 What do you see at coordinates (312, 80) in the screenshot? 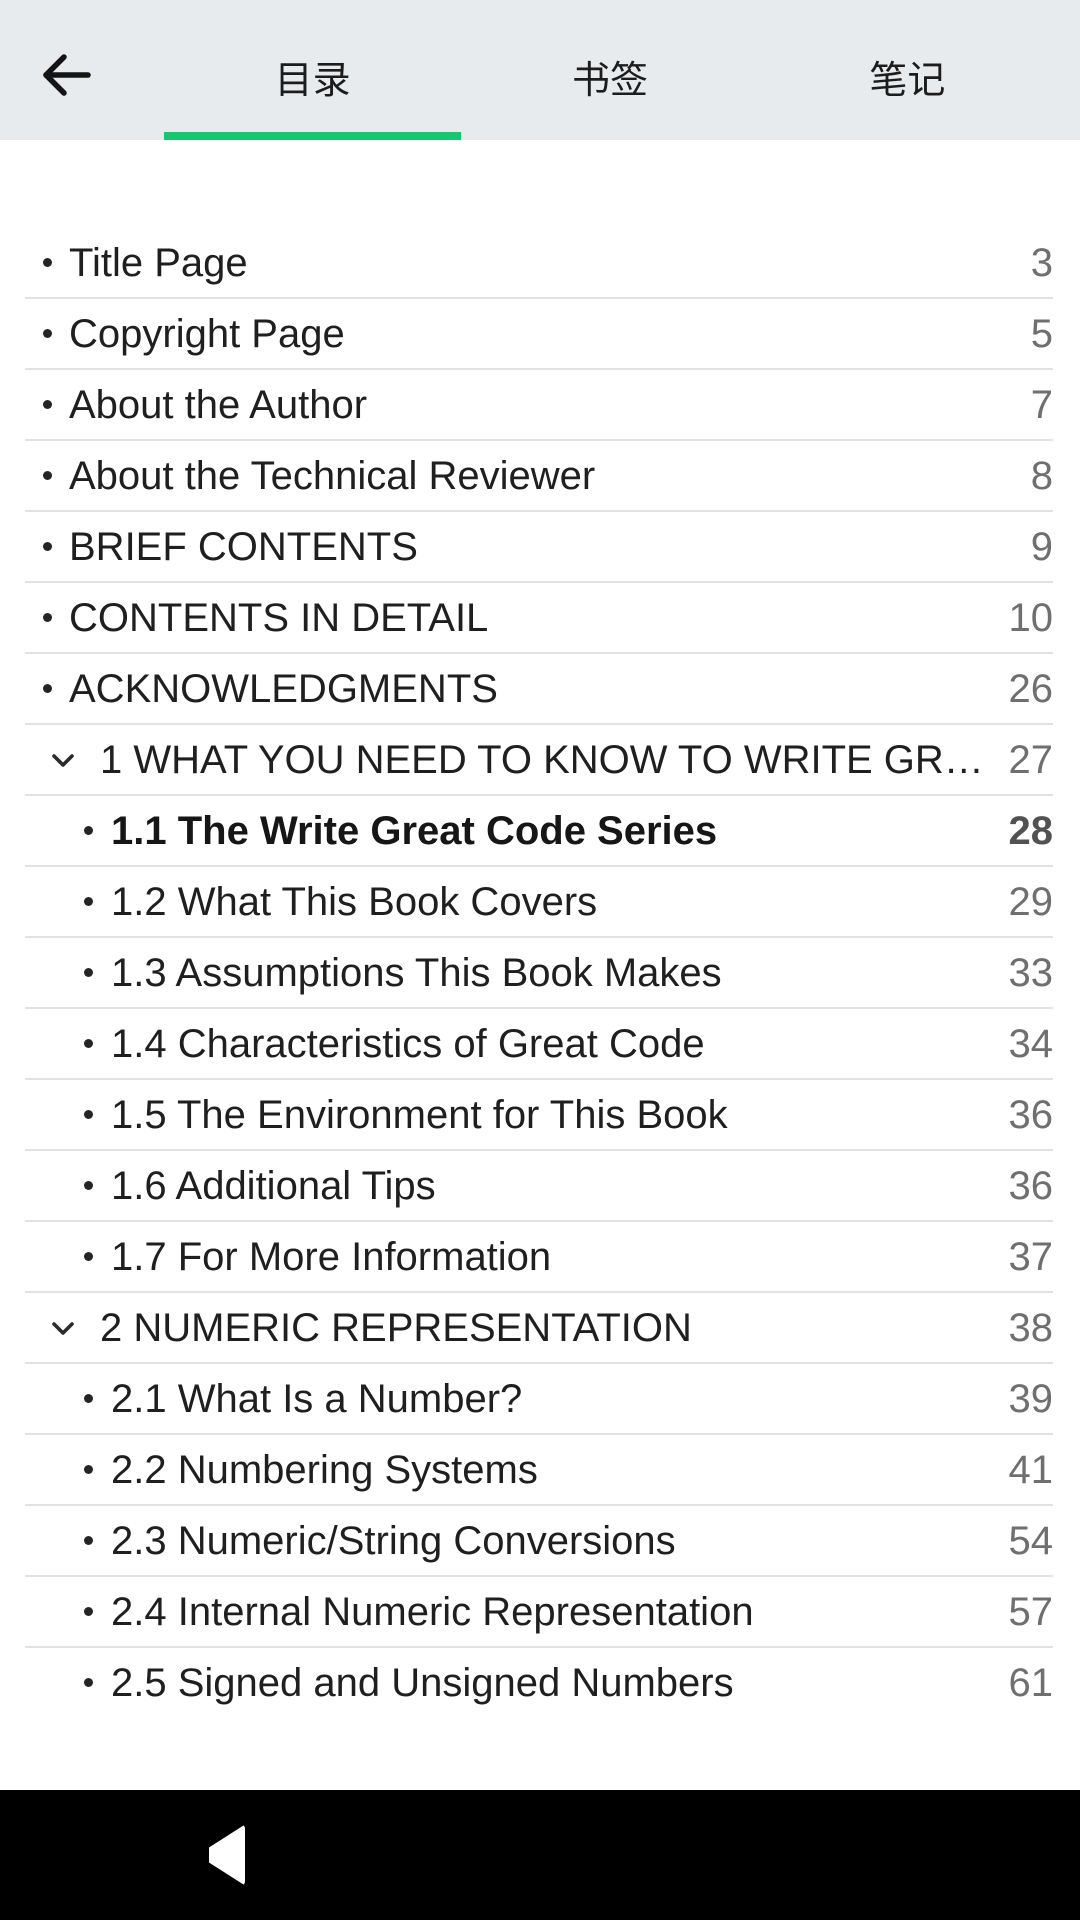
I see `tab-label: 目录` at bounding box center [312, 80].